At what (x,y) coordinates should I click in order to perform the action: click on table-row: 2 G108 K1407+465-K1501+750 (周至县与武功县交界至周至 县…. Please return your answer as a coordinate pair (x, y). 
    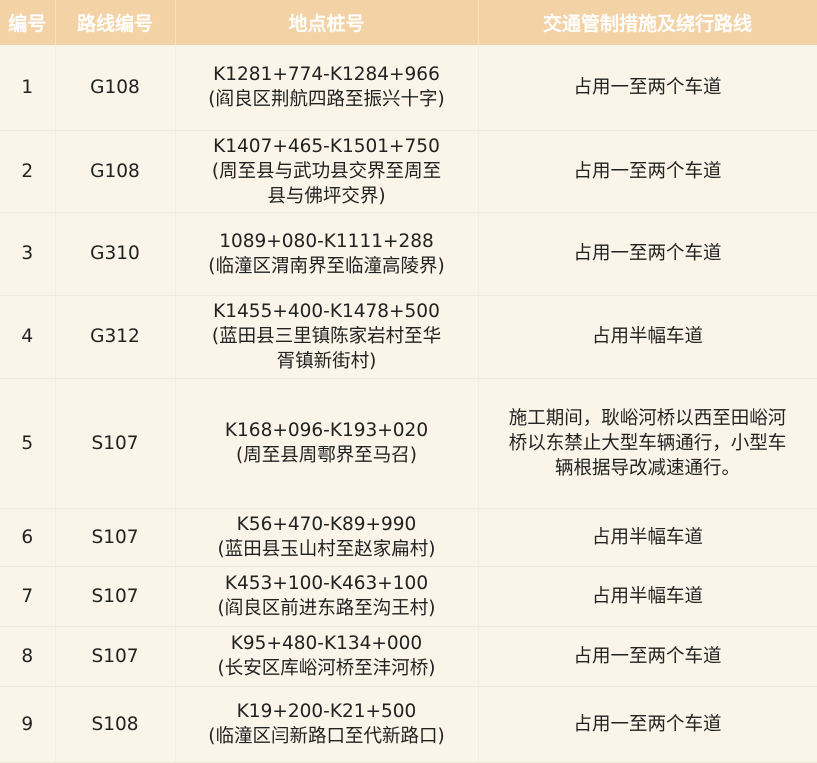
    Looking at the image, I should click on (408, 171).